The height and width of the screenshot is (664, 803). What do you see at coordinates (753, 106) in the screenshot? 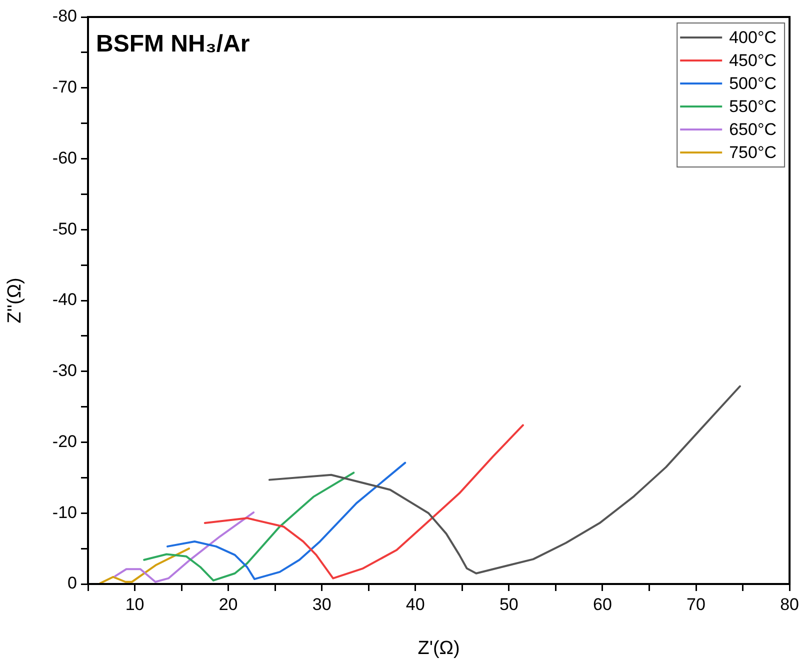
I see `legend-label: 550°C` at bounding box center [753, 106].